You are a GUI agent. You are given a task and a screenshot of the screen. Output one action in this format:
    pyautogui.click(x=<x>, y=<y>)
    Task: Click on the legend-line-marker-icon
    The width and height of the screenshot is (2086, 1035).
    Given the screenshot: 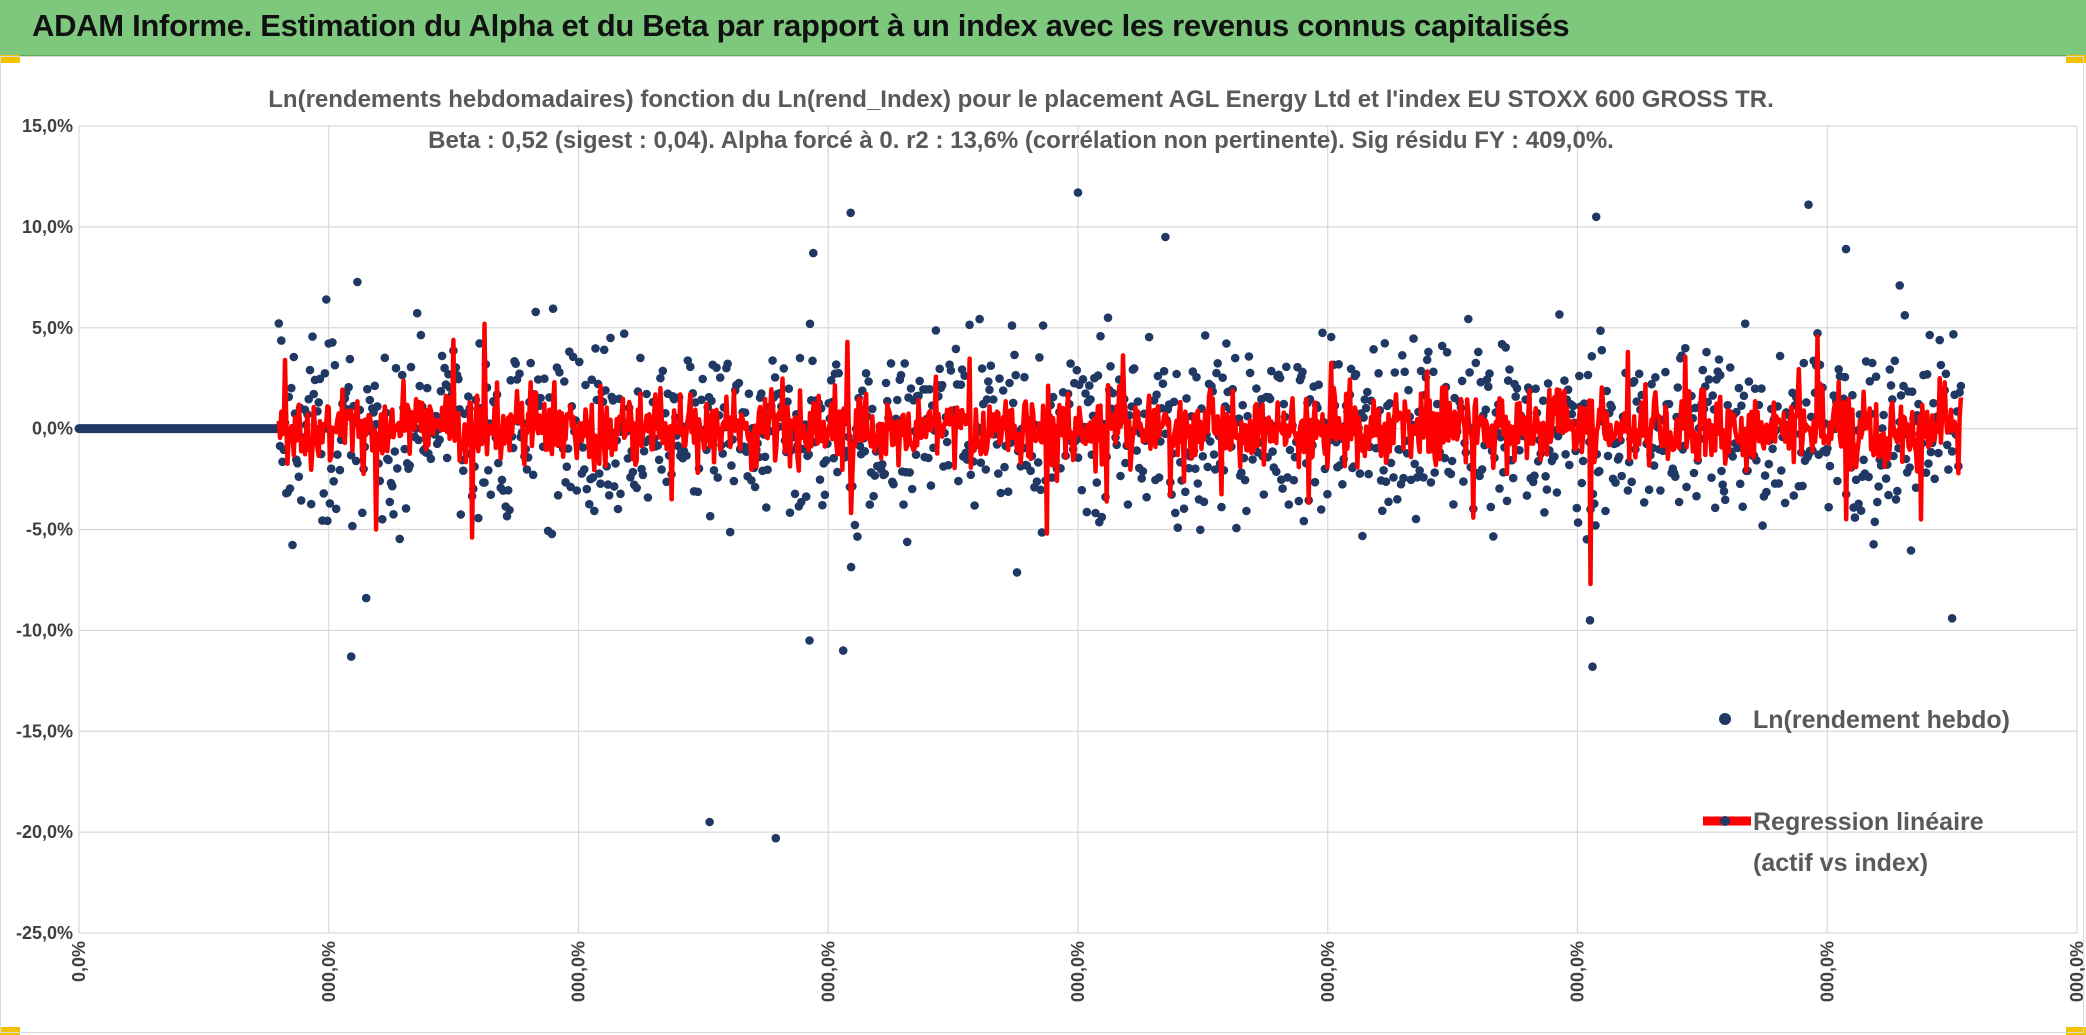 What is the action you would take?
    pyautogui.click(x=1725, y=821)
    